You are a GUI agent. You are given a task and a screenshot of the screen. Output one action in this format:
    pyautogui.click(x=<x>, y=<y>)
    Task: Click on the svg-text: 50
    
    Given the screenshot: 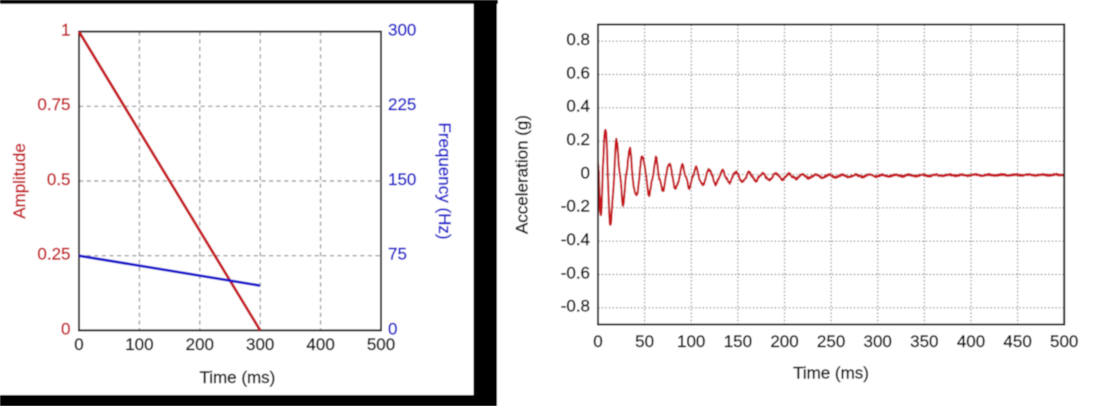 What is the action you would take?
    pyautogui.click(x=644, y=341)
    